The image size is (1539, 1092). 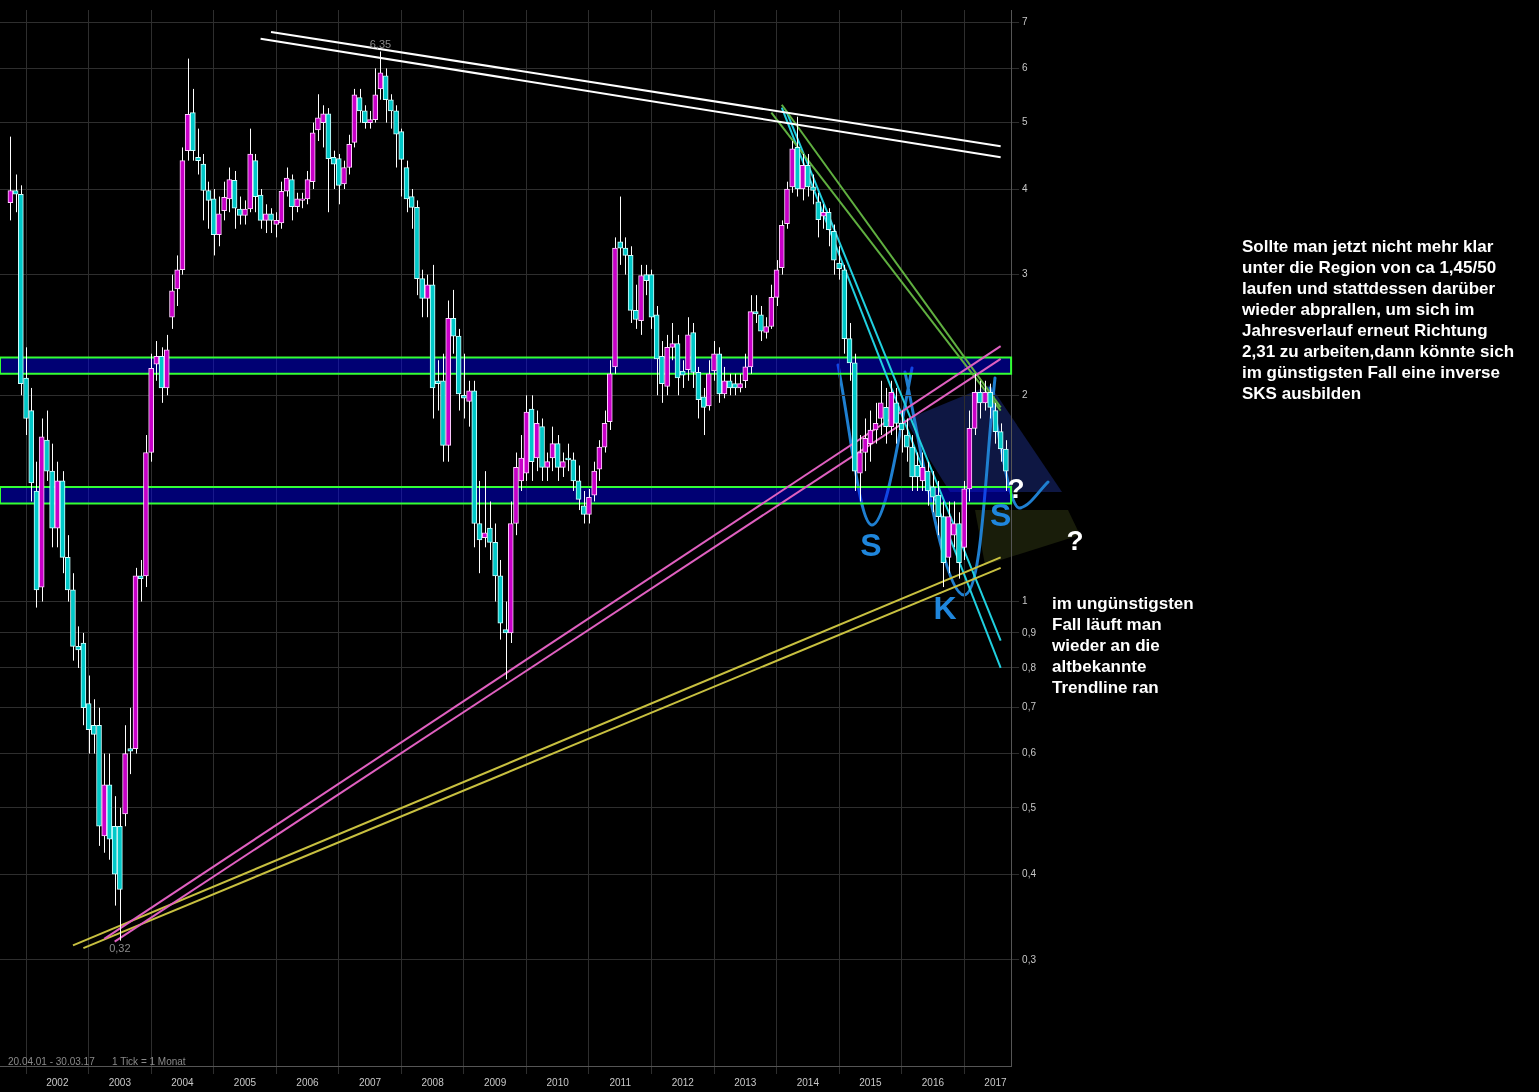 I want to click on x-tick-label: 2008, so click(x=433, y=1082).